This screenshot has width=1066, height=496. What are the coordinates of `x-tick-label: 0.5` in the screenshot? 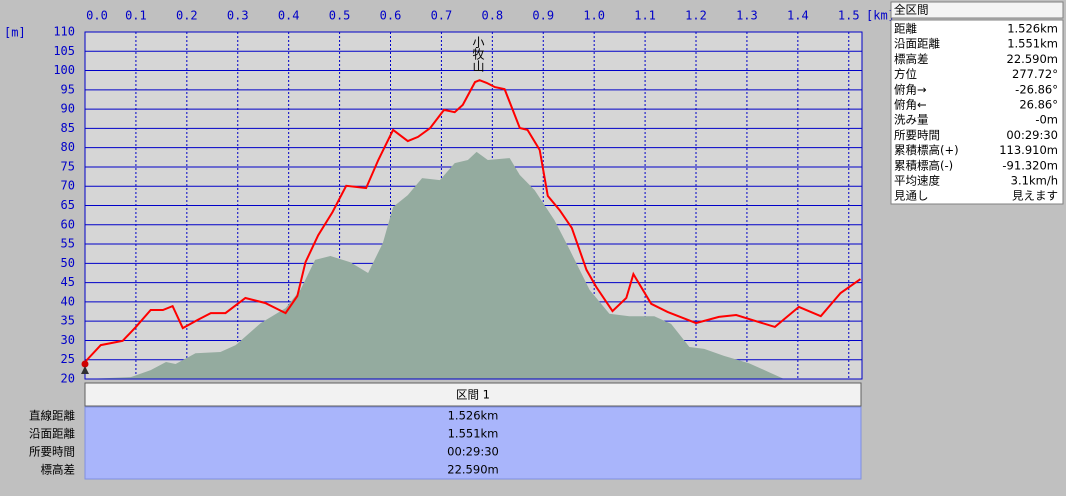 It's located at (340, 16).